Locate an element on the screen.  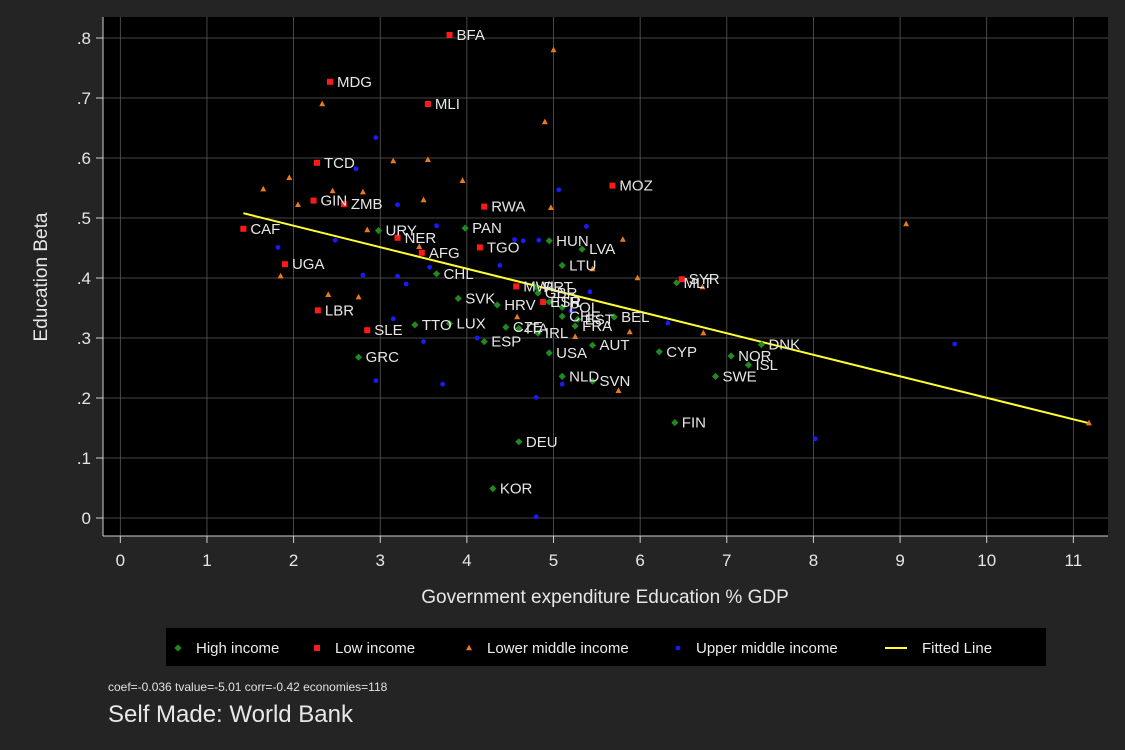
point-label: MDG is located at coordinates (354, 82).